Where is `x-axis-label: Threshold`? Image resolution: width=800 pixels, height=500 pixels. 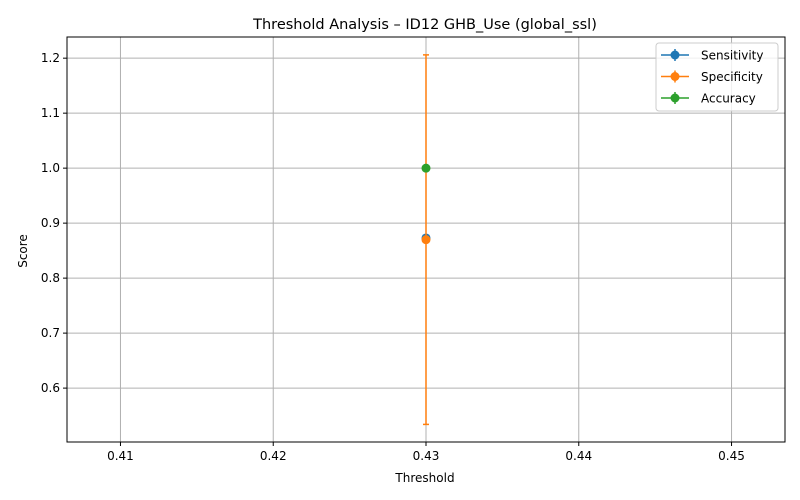
x-axis-label: Threshold is located at coordinates (424, 478).